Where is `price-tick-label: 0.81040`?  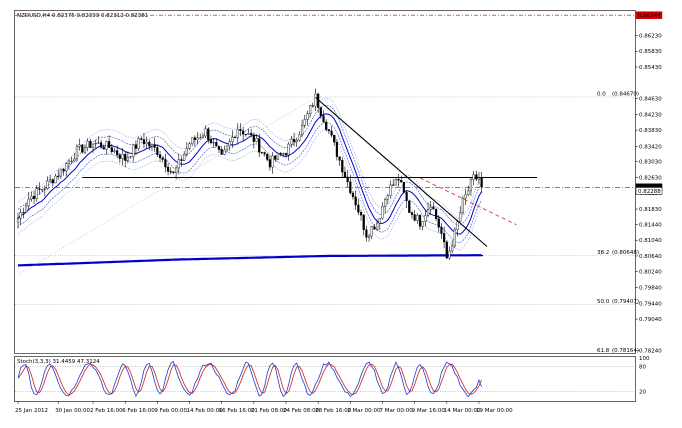
price-tick-label: 0.81040 is located at coordinates (650, 241).